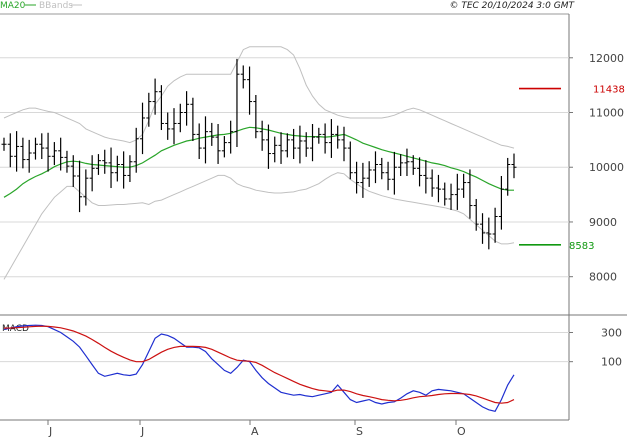 This screenshot has height=440, width=627. What do you see at coordinates (359, 431) in the screenshot?
I see `x-month-label: S` at bounding box center [359, 431].